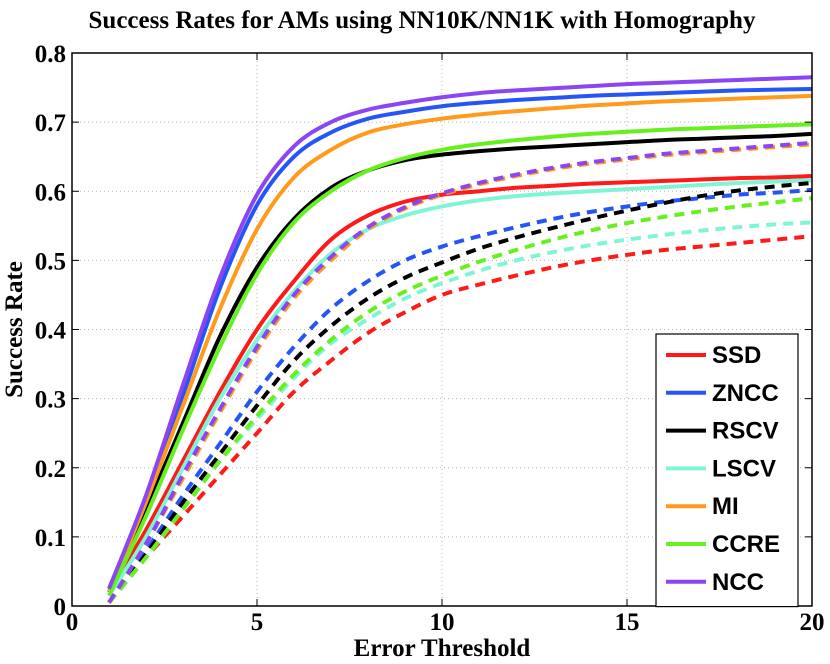 This screenshot has width=830, height=664. I want to click on legend-label-zncc: ZNCC, so click(745, 393).